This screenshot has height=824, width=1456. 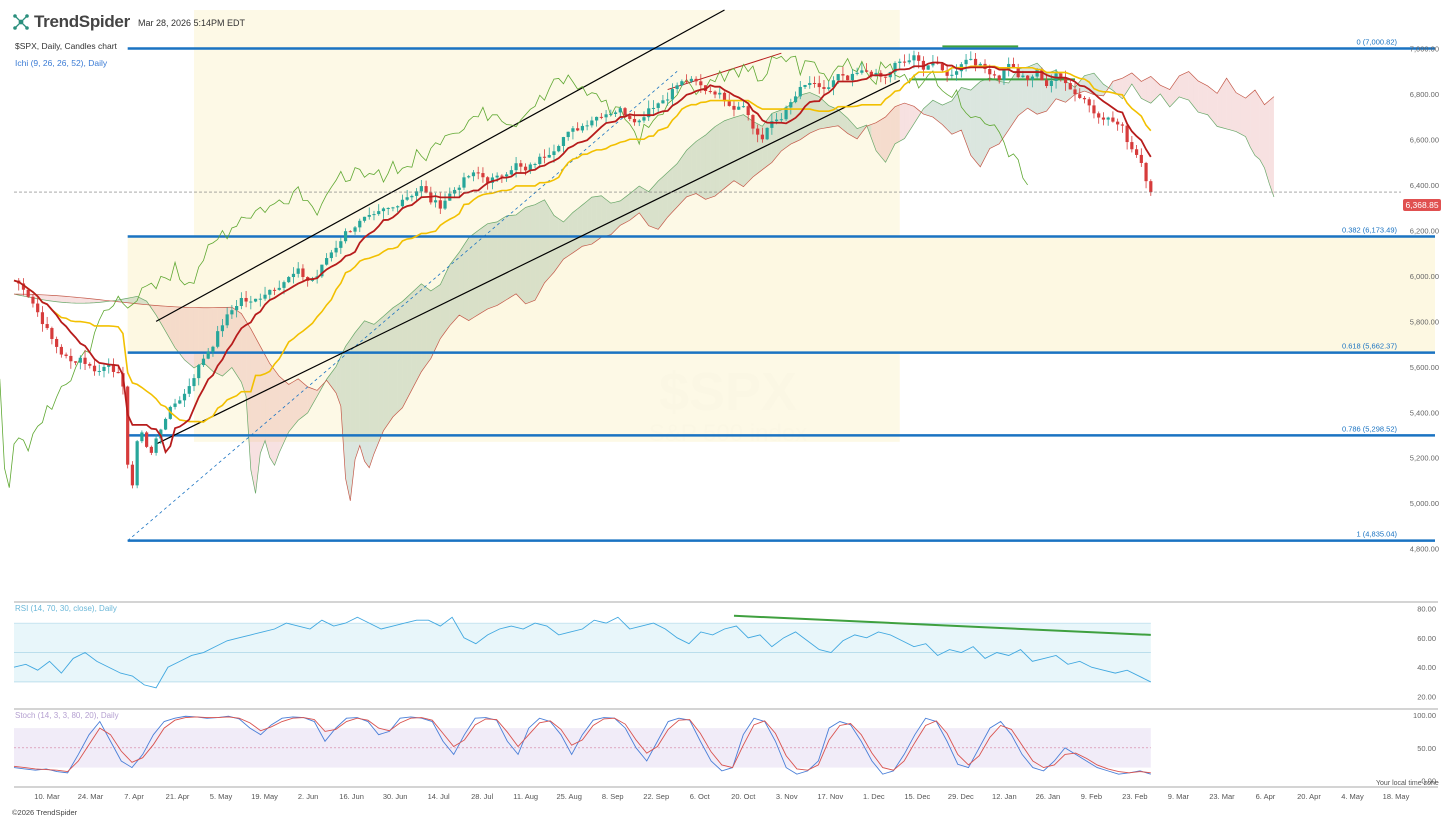 I want to click on x-tick-label: 20. Apr, so click(x=1309, y=796).